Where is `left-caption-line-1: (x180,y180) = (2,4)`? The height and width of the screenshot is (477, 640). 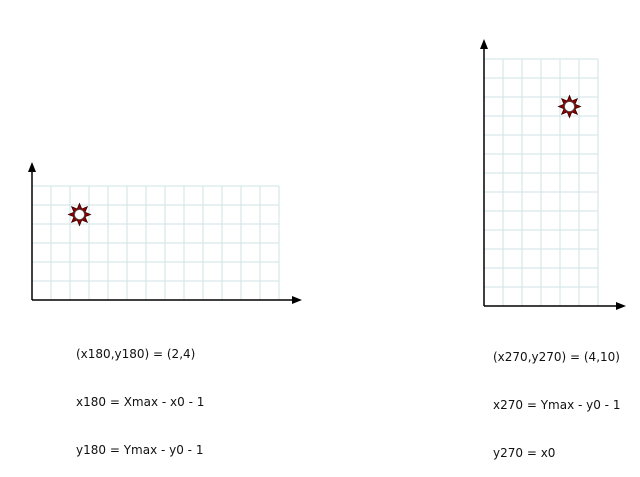 left-caption-line-1: (x180,y180) = (2,4) is located at coordinates (136, 354).